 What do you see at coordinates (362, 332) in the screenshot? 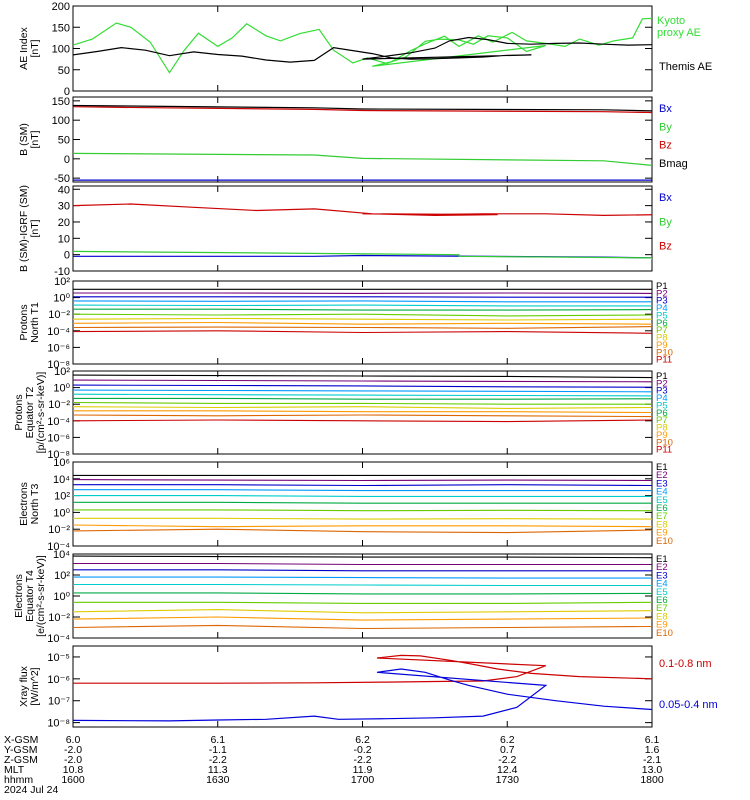
I see `channel-line-P11` at bounding box center [362, 332].